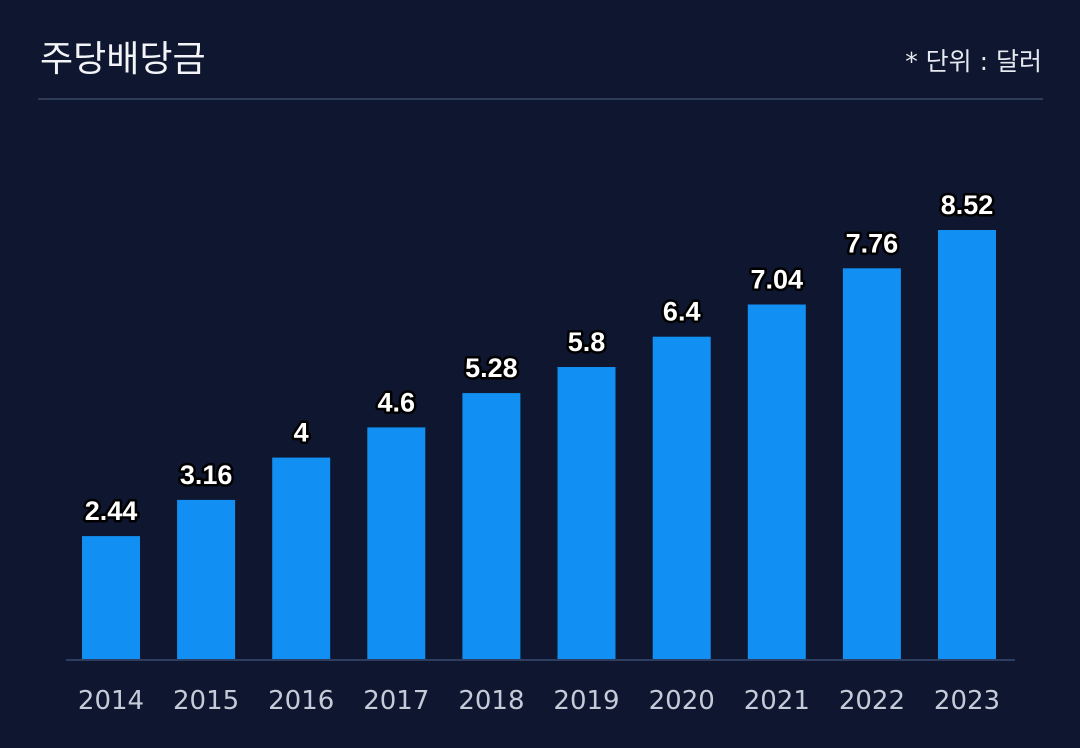  What do you see at coordinates (776, 481) in the screenshot?
I see `bar-2021` at bounding box center [776, 481].